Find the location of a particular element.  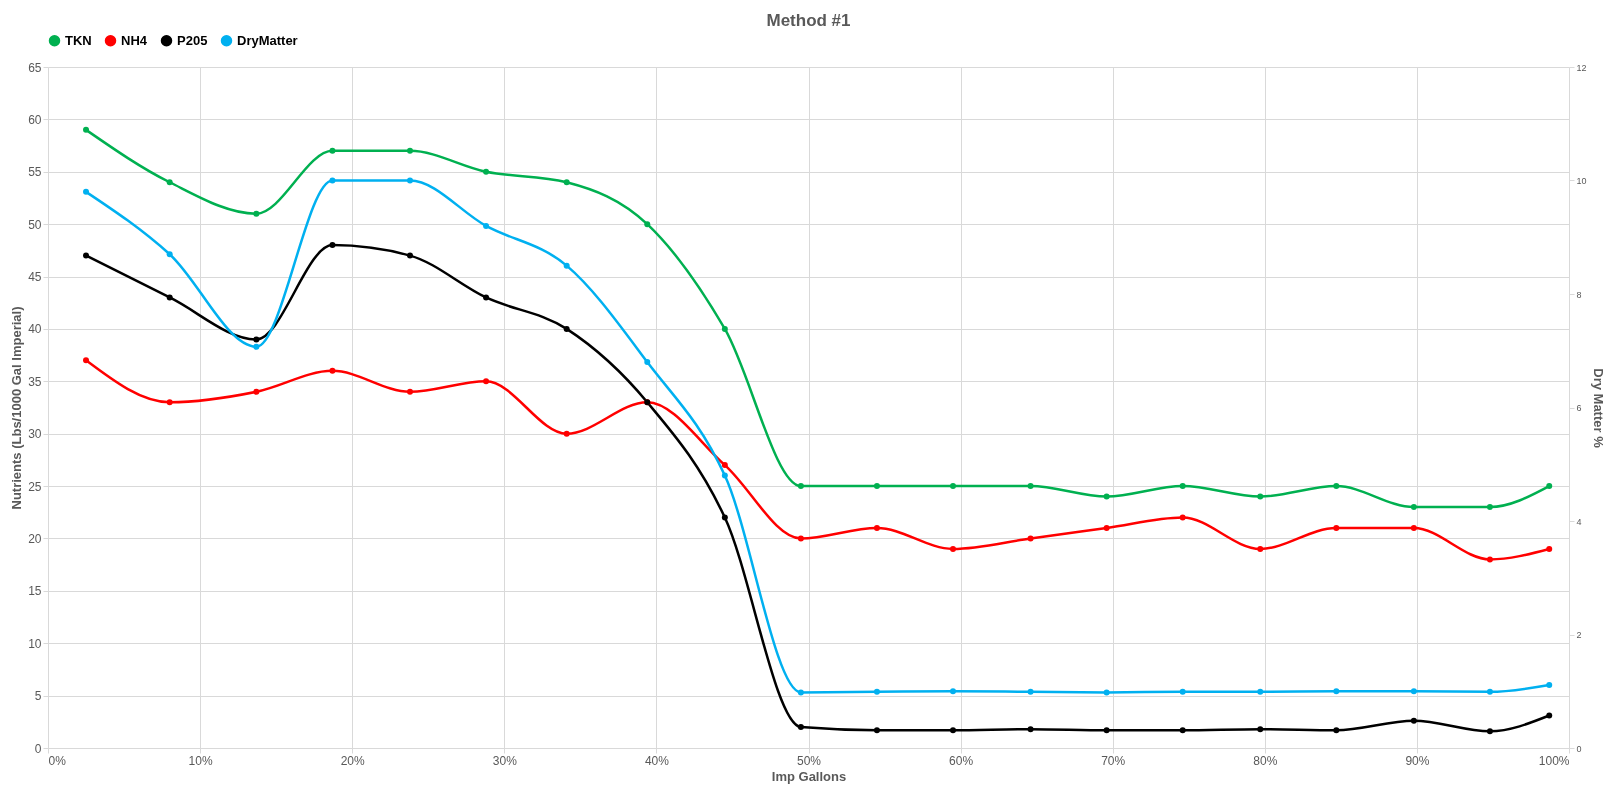

y2-axis-title: Dry Matter % is located at coordinates (1598, 408).